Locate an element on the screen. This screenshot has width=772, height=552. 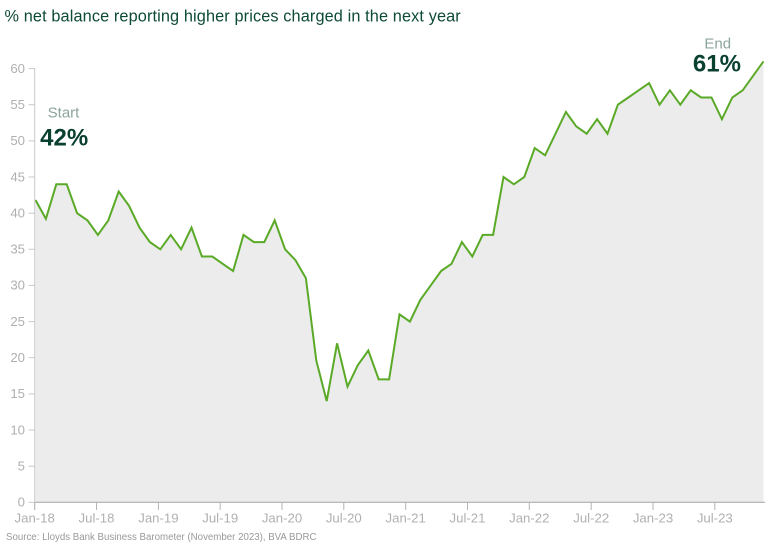
svg-text: 15 is located at coordinates (17, 393).